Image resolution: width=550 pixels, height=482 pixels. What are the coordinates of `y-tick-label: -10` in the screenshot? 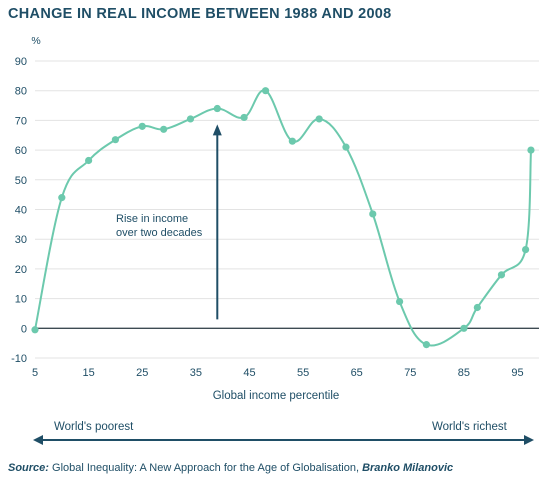 It's located at (19, 359).